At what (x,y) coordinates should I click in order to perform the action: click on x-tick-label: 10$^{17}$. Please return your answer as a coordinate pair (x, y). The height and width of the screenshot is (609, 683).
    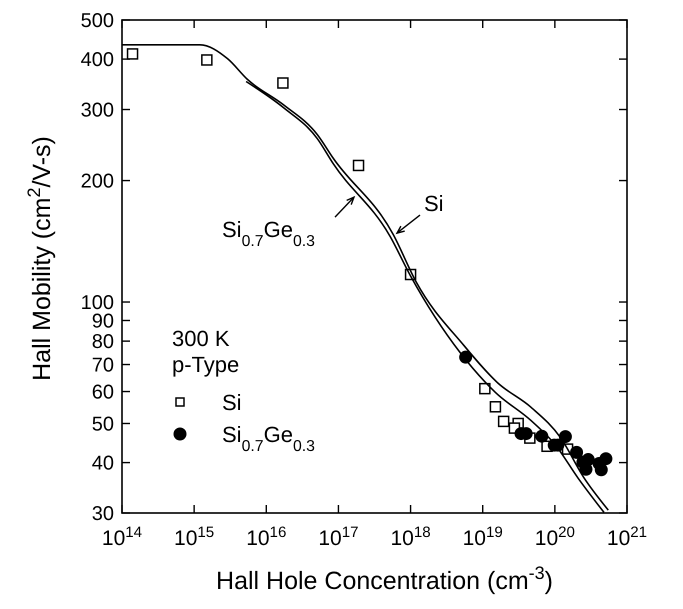
    Looking at the image, I should click on (338, 537).